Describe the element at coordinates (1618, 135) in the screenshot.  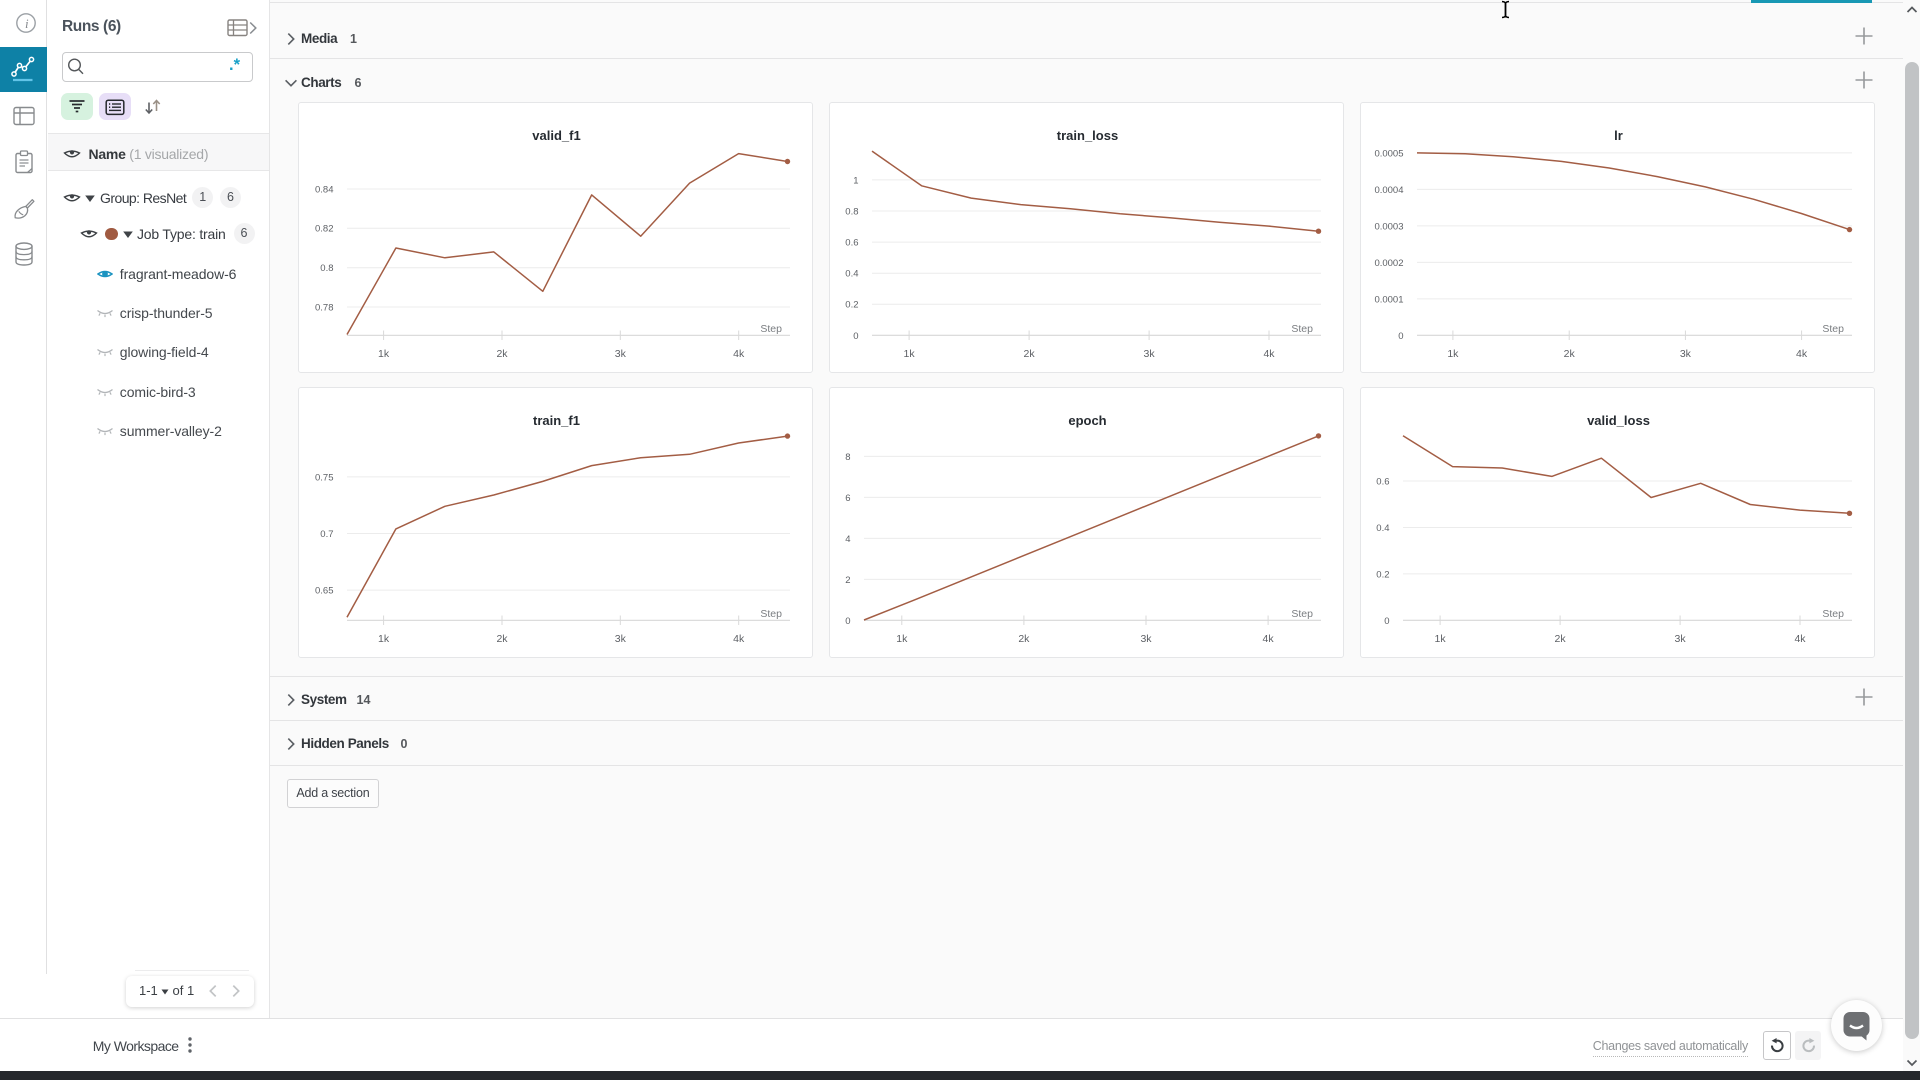
I see `svg-text: lr` at that location.